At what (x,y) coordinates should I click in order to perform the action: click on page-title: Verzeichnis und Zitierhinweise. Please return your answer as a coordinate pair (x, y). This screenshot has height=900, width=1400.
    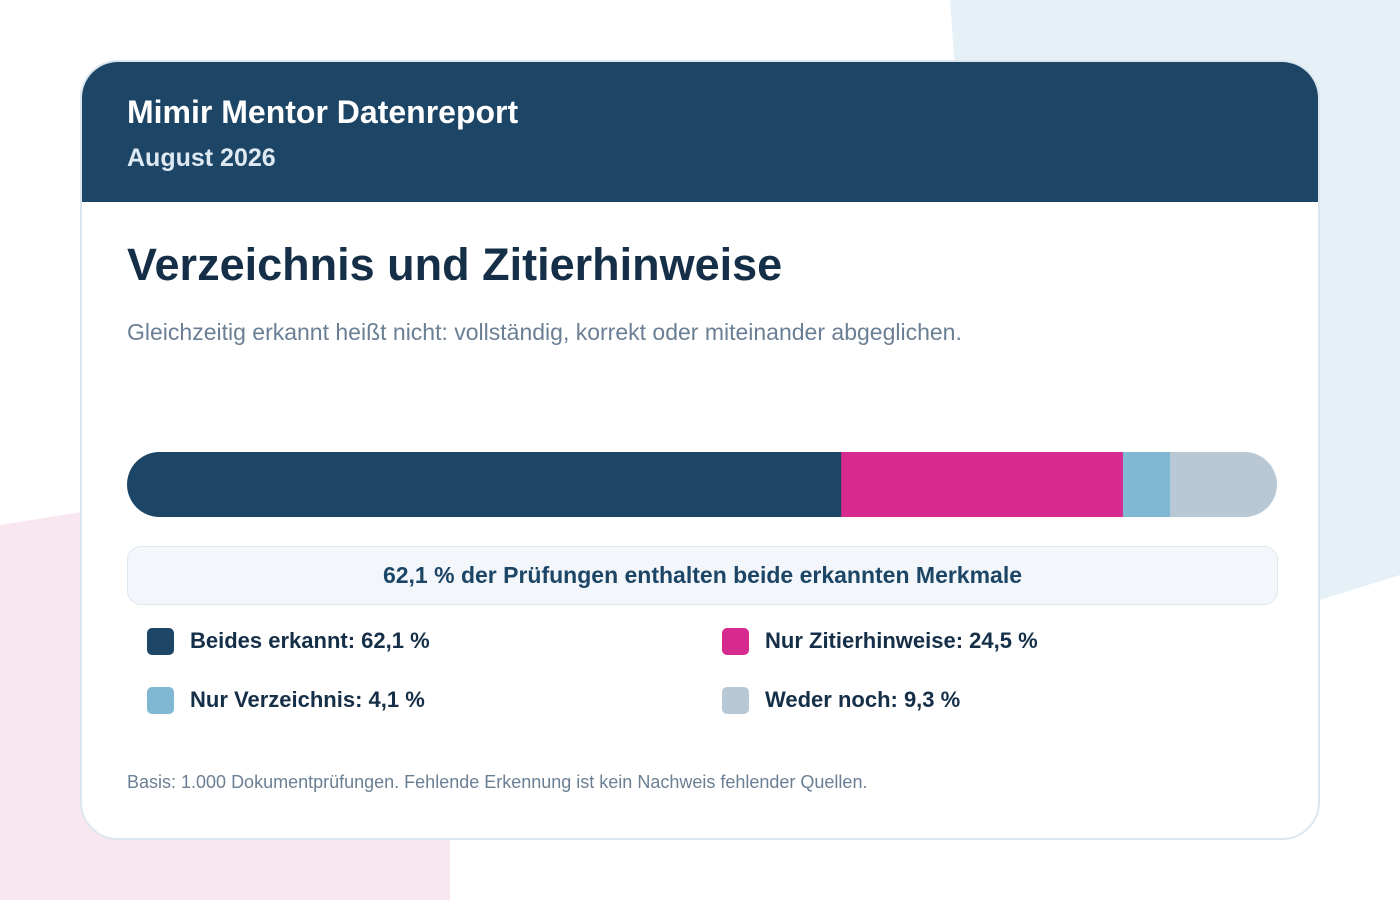
    Looking at the image, I should click on (455, 264).